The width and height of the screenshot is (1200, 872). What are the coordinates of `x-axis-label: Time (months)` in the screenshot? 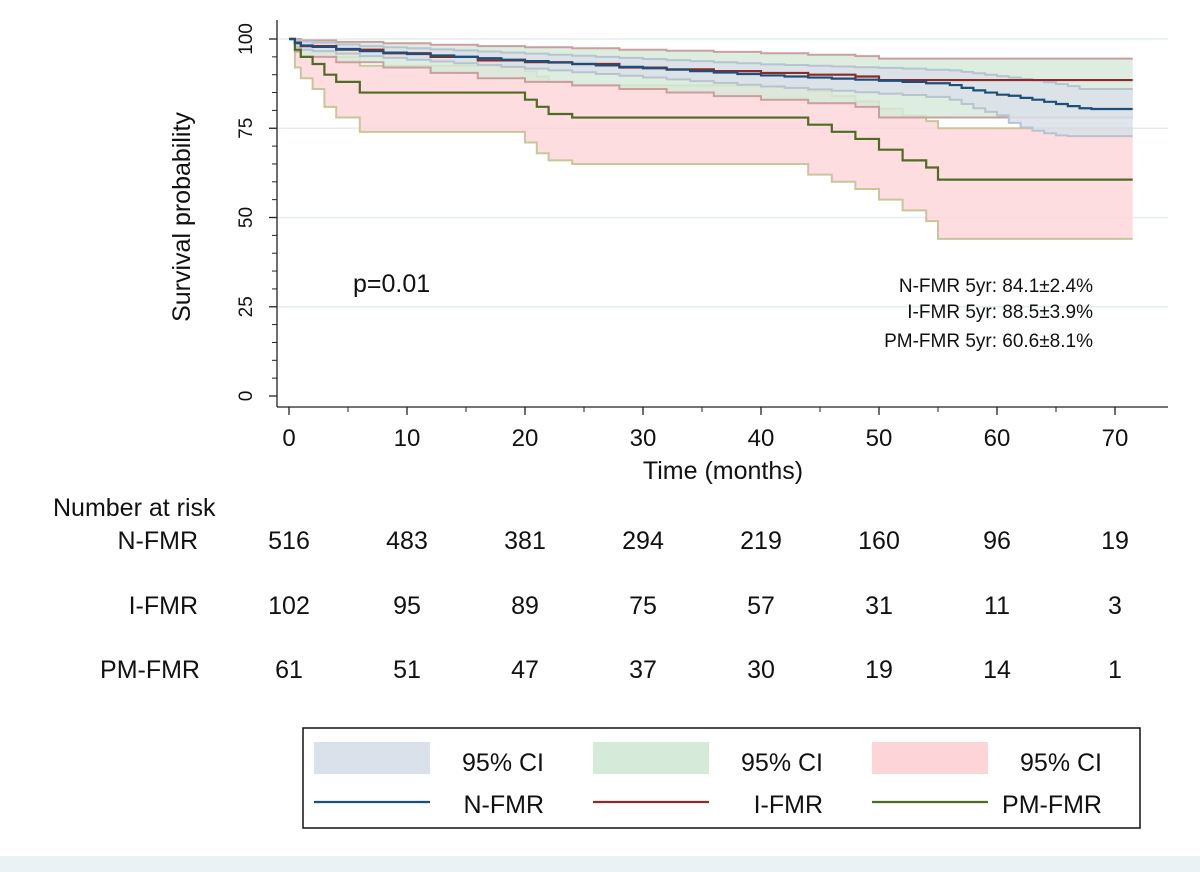 It's located at (723, 471).